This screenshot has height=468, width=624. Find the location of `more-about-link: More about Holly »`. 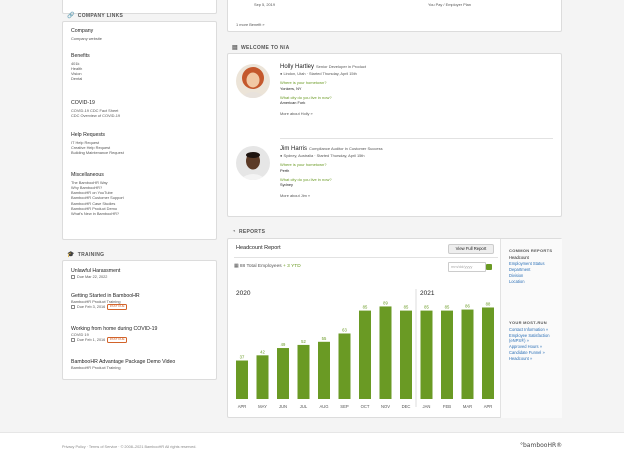

more-about-link: More about Holly » is located at coordinates (296, 113).